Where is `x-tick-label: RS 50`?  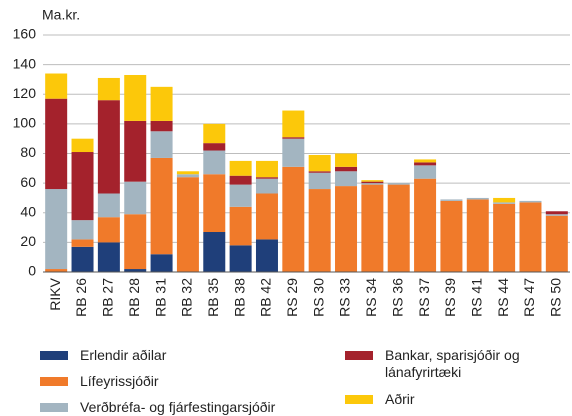
x-tick-label: RS 50 is located at coordinates (556, 297).